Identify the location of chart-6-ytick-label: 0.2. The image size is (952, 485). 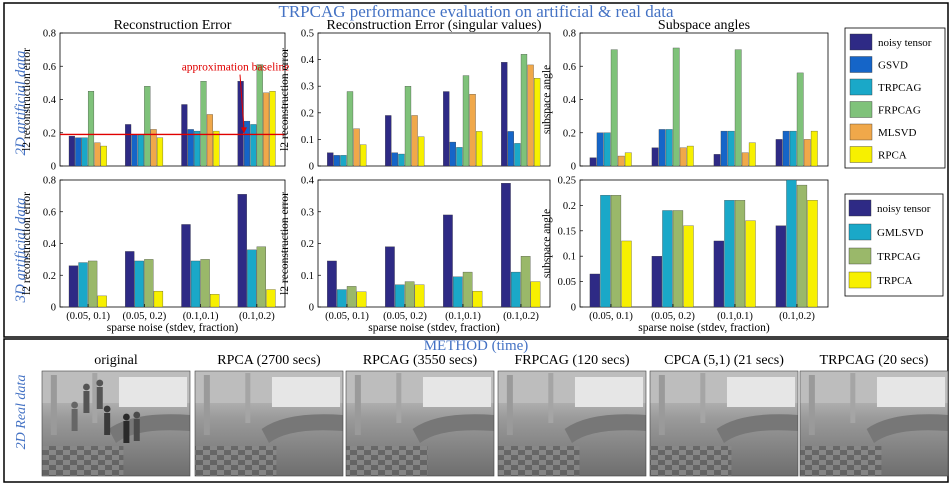
(569, 206).